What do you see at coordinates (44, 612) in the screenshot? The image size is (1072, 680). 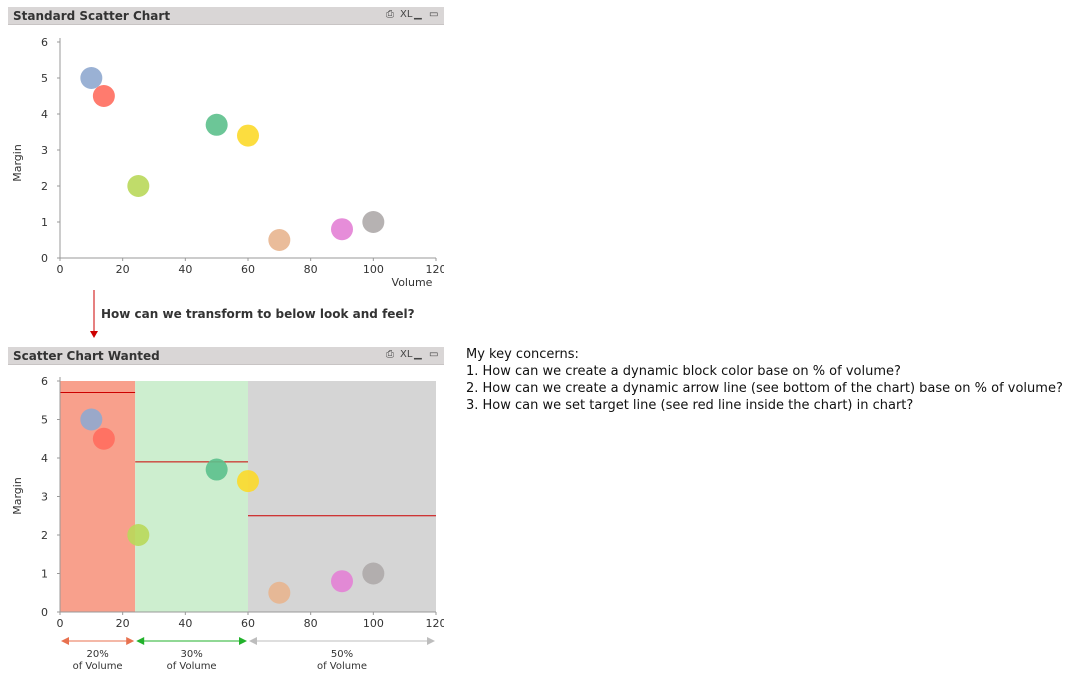 I see `chart2-y-tick-label: 0` at bounding box center [44, 612].